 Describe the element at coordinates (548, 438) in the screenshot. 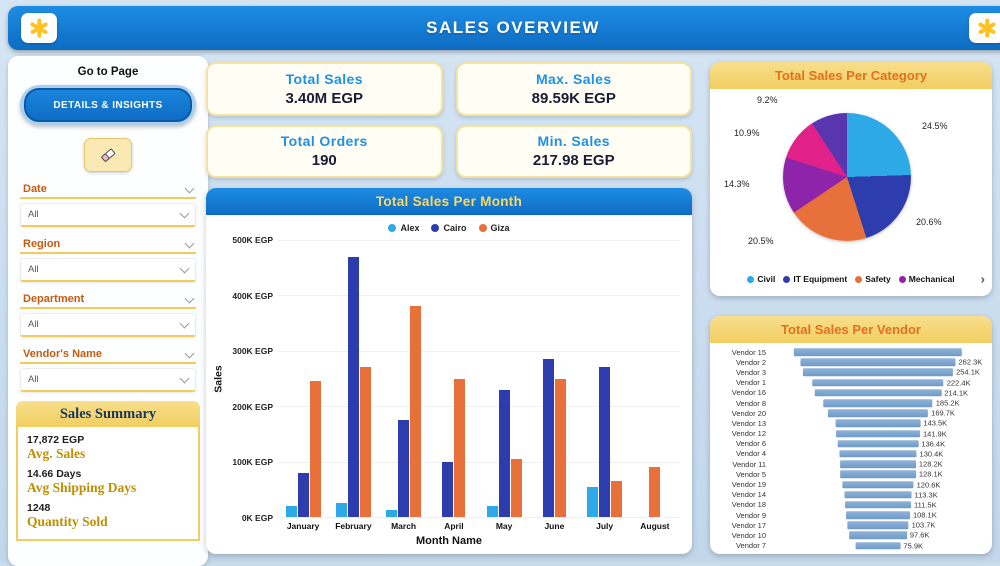

I see `bar-cairo-june` at that location.